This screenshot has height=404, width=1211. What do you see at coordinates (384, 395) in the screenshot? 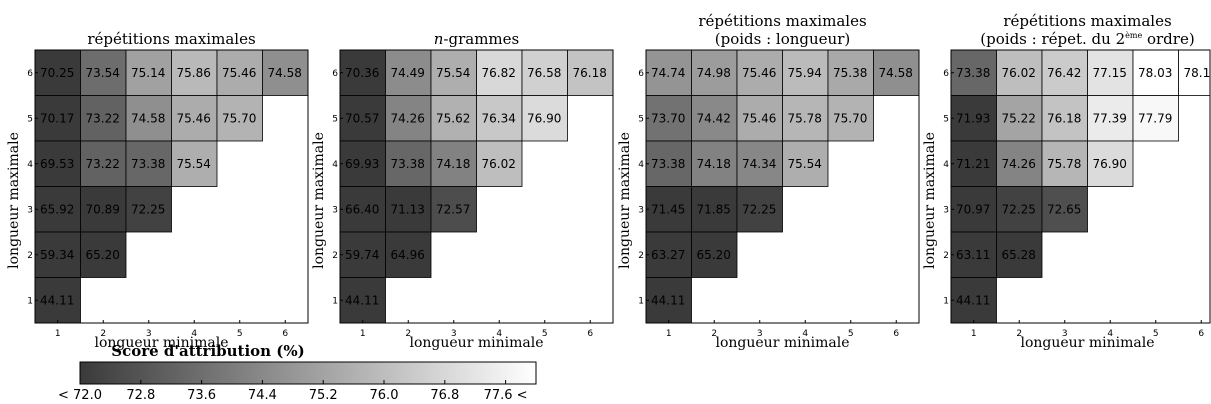
I see `colorbar-tick-label: 76.0` at bounding box center [384, 395].